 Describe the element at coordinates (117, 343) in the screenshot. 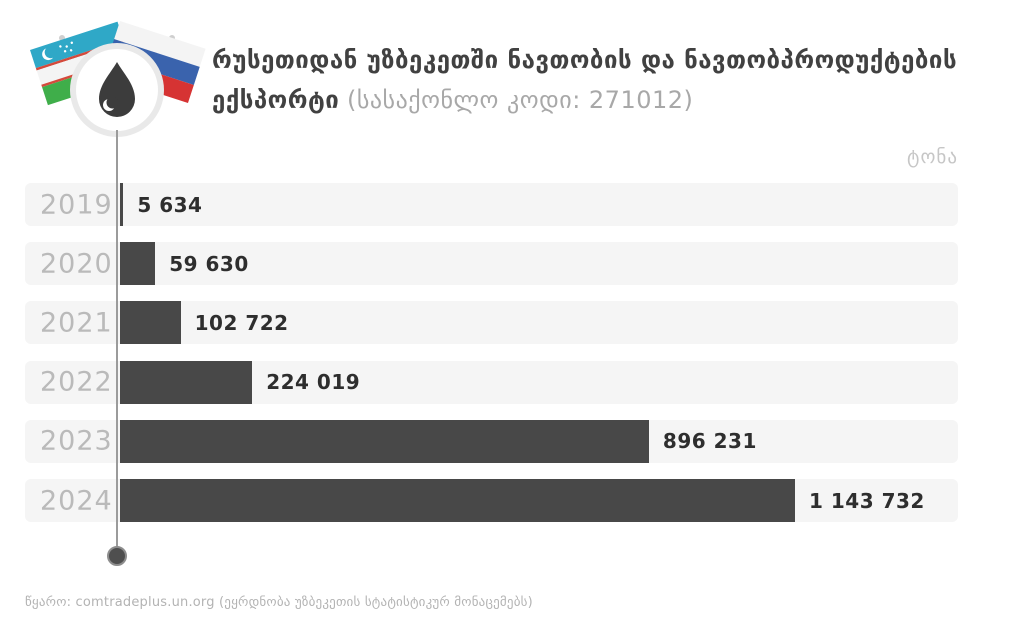

I see `axis-line` at that location.